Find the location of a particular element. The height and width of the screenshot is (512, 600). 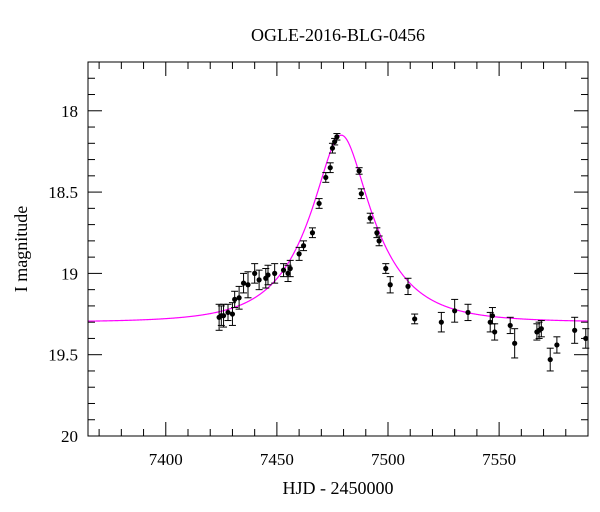

y-tick-label-4: 20 is located at coordinates (69, 436).